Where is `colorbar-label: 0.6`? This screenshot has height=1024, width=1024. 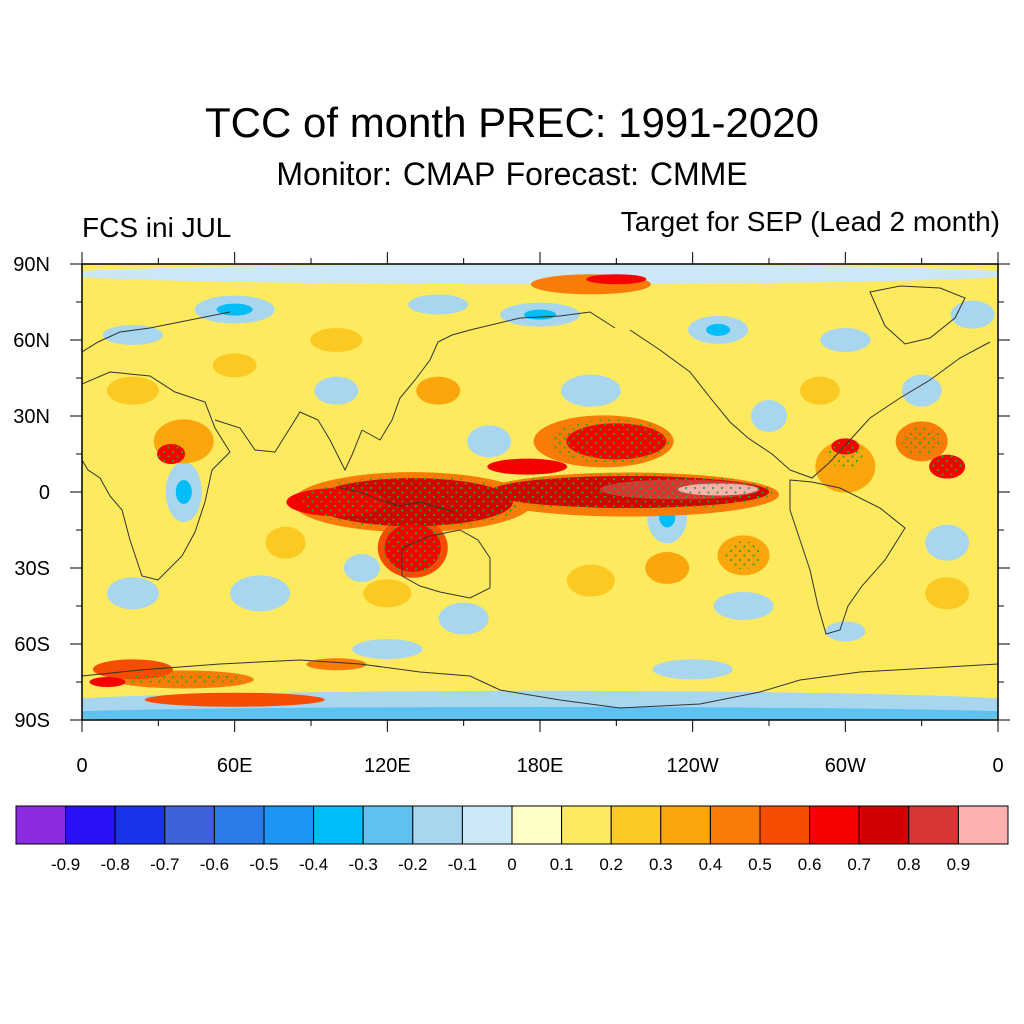 colorbar-label: 0.6 is located at coordinates (810, 864).